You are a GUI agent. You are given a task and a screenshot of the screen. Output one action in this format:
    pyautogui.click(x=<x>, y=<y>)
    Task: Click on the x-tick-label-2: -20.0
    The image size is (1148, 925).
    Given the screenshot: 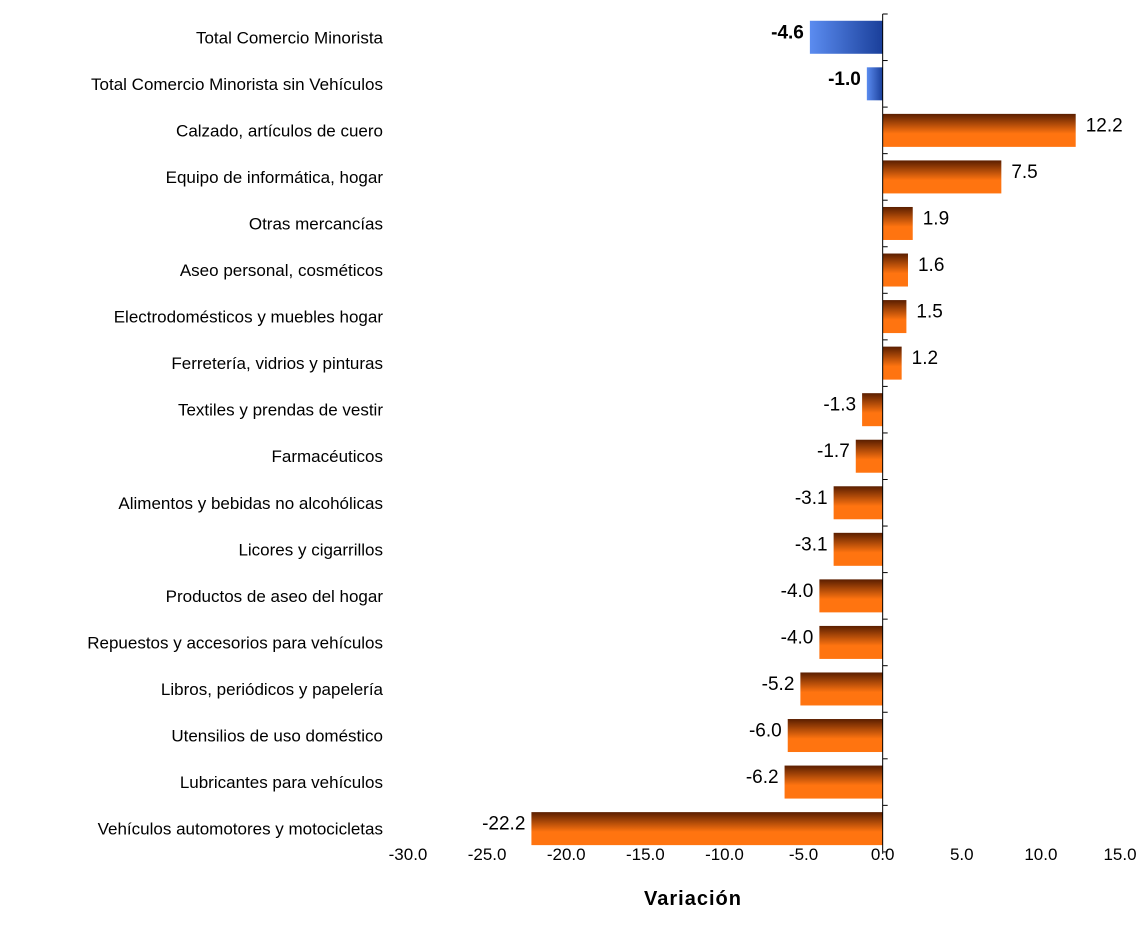 What is the action you would take?
    pyautogui.click(x=566, y=854)
    